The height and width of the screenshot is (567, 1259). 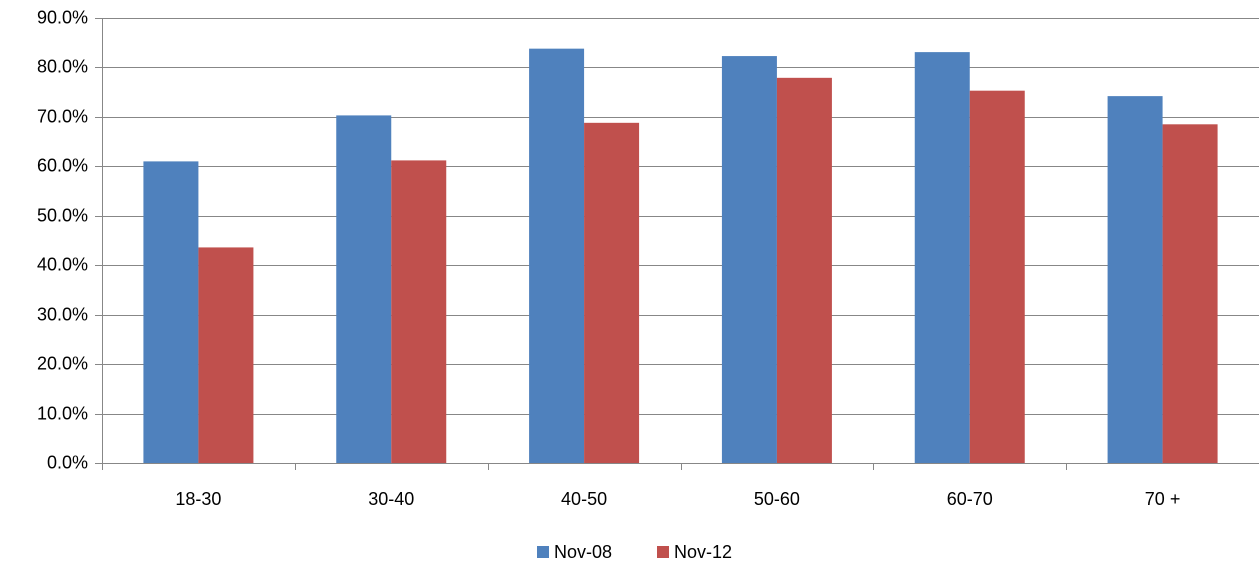 What do you see at coordinates (67, 462) in the screenshot?
I see `y-tick-label: 0.0%` at bounding box center [67, 462].